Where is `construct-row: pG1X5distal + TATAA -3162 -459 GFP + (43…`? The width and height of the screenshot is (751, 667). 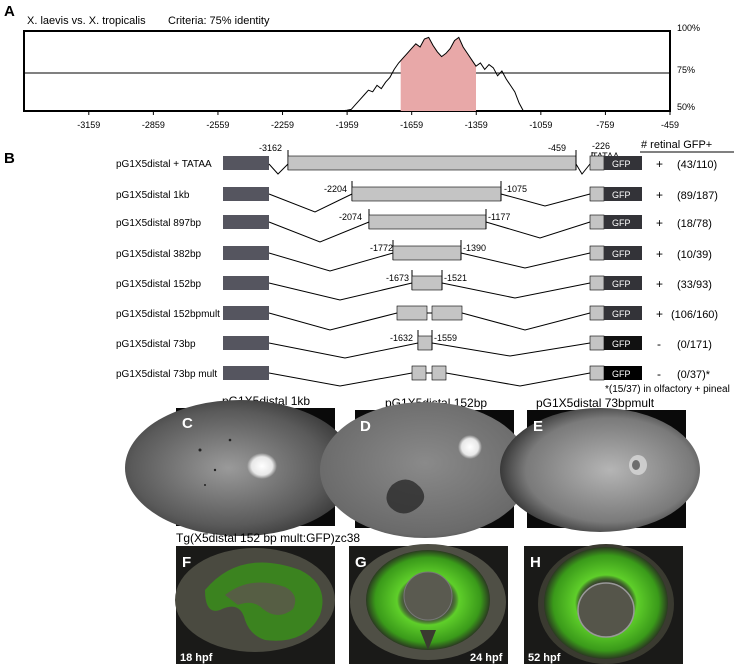 construct-row: pG1X5distal + TATAA -3162 -459 GFP + (43… is located at coordinates (416, 159).